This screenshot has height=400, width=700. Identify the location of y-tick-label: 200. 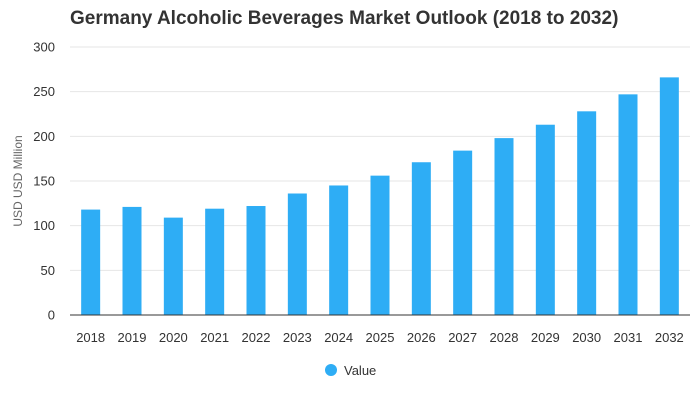
(44, 136).